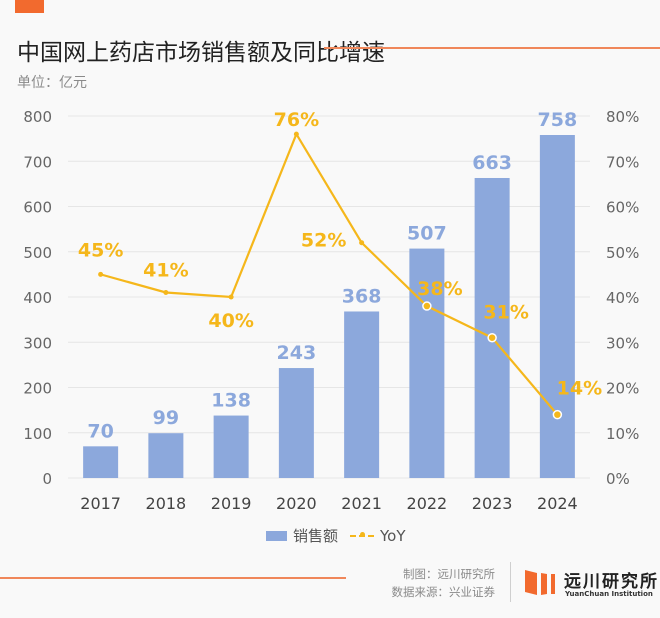 The height and width of the screenshot is (618, 660). I want to click on unit-label: 单位：亿元, so click(52, 83).